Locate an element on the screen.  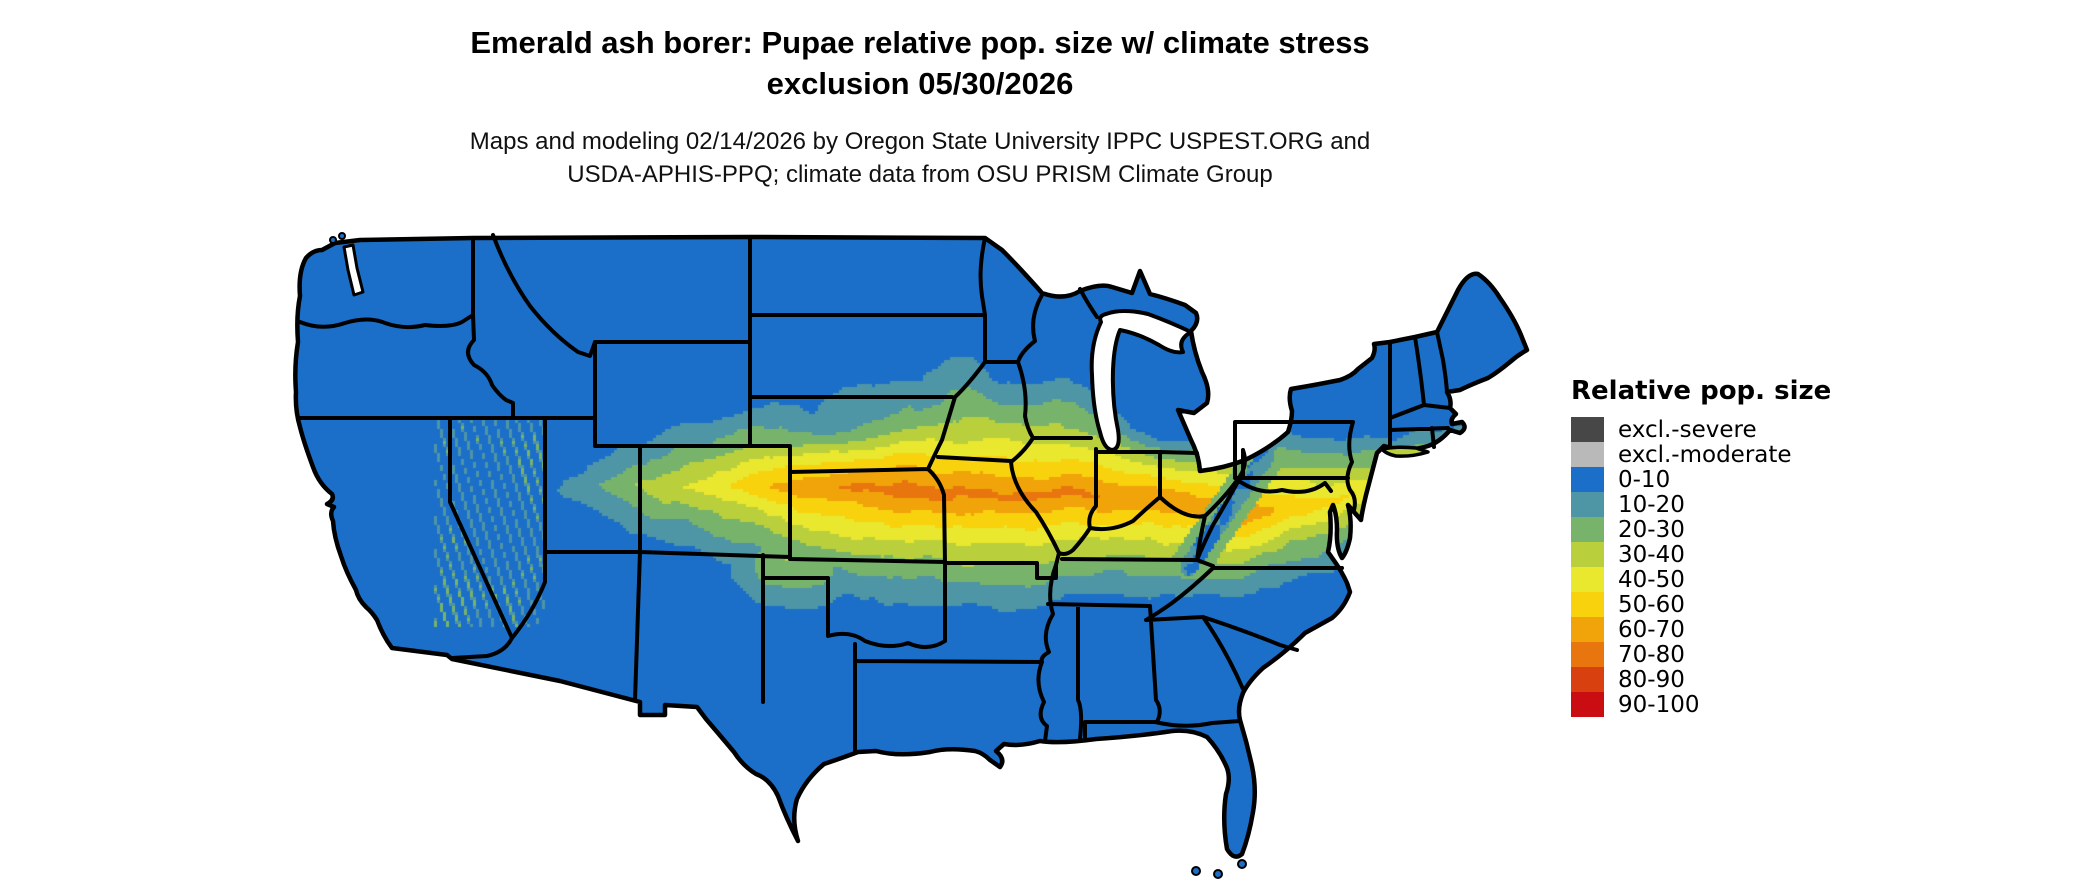
legend-item: 70-80 is located at coordinates (1701, 654).